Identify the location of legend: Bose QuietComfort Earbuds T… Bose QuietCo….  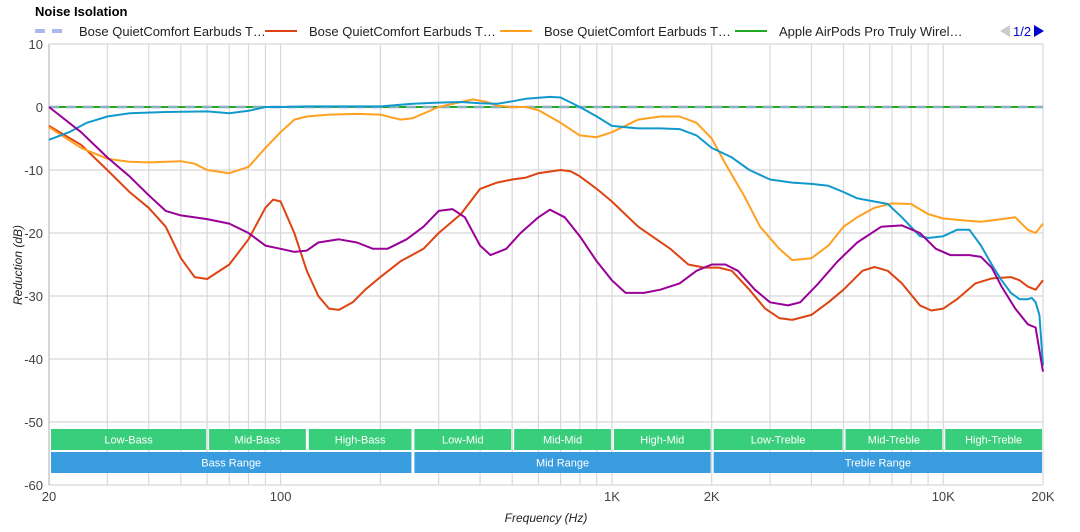
(499, 31).